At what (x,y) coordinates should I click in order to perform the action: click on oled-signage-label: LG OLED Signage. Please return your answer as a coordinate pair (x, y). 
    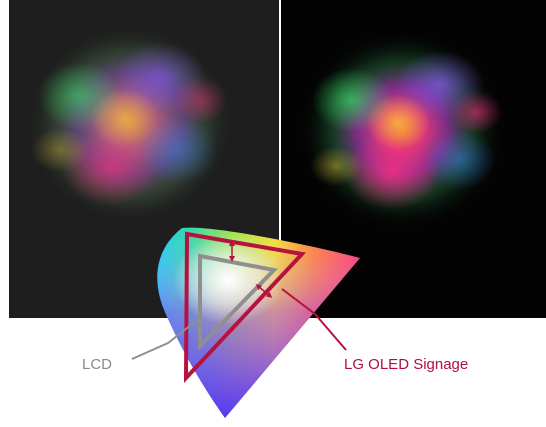
    Looking at the image, I should click on (406, 364).